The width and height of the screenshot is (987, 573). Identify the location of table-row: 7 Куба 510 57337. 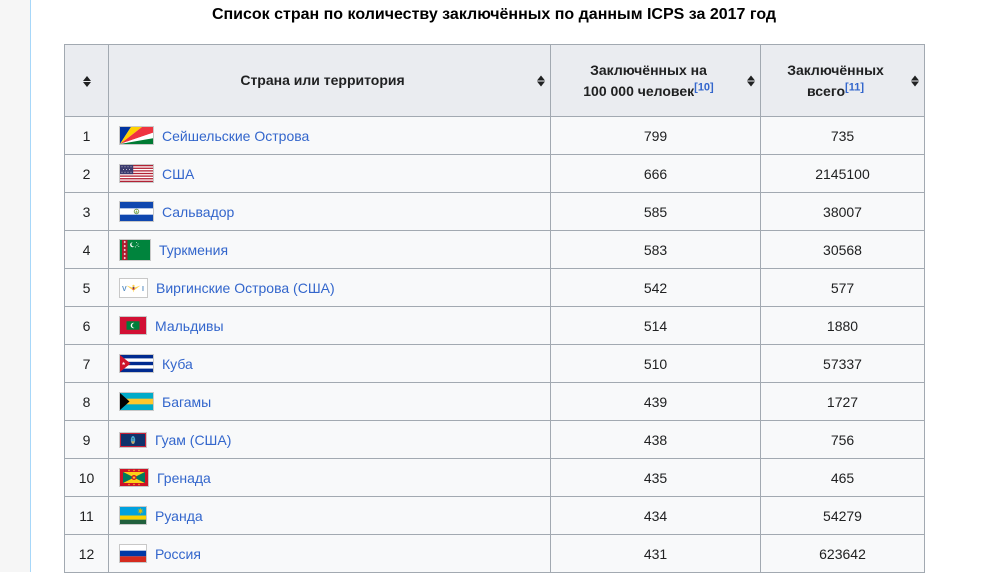
(495, 364).